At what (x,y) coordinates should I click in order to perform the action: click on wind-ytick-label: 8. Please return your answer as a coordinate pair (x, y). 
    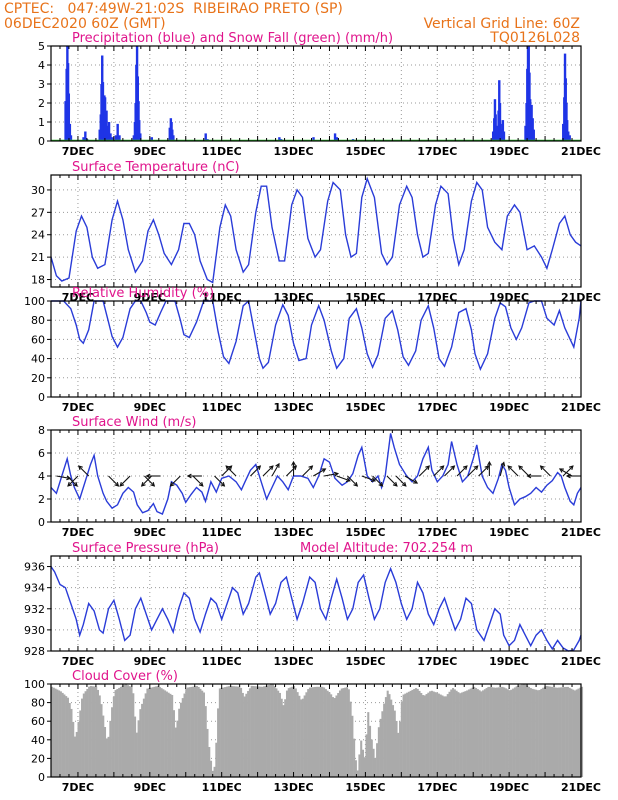
    Looking at the image, I should click on (41, 430).